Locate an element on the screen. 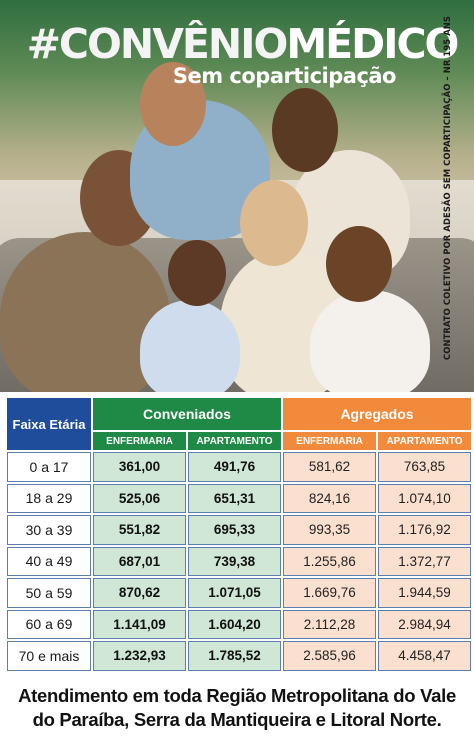 This screenshot has height=742, width=474. age-range-cell: 18 a 29 is located at coordinates (49, 498).